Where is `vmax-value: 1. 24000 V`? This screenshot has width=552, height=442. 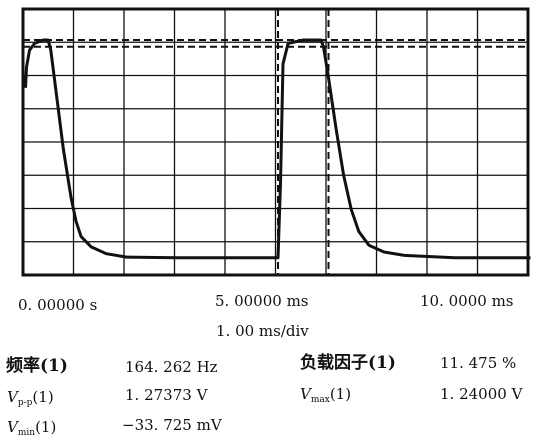 vmax-value: 1. 24000 V is located at coordinates (481, 394).